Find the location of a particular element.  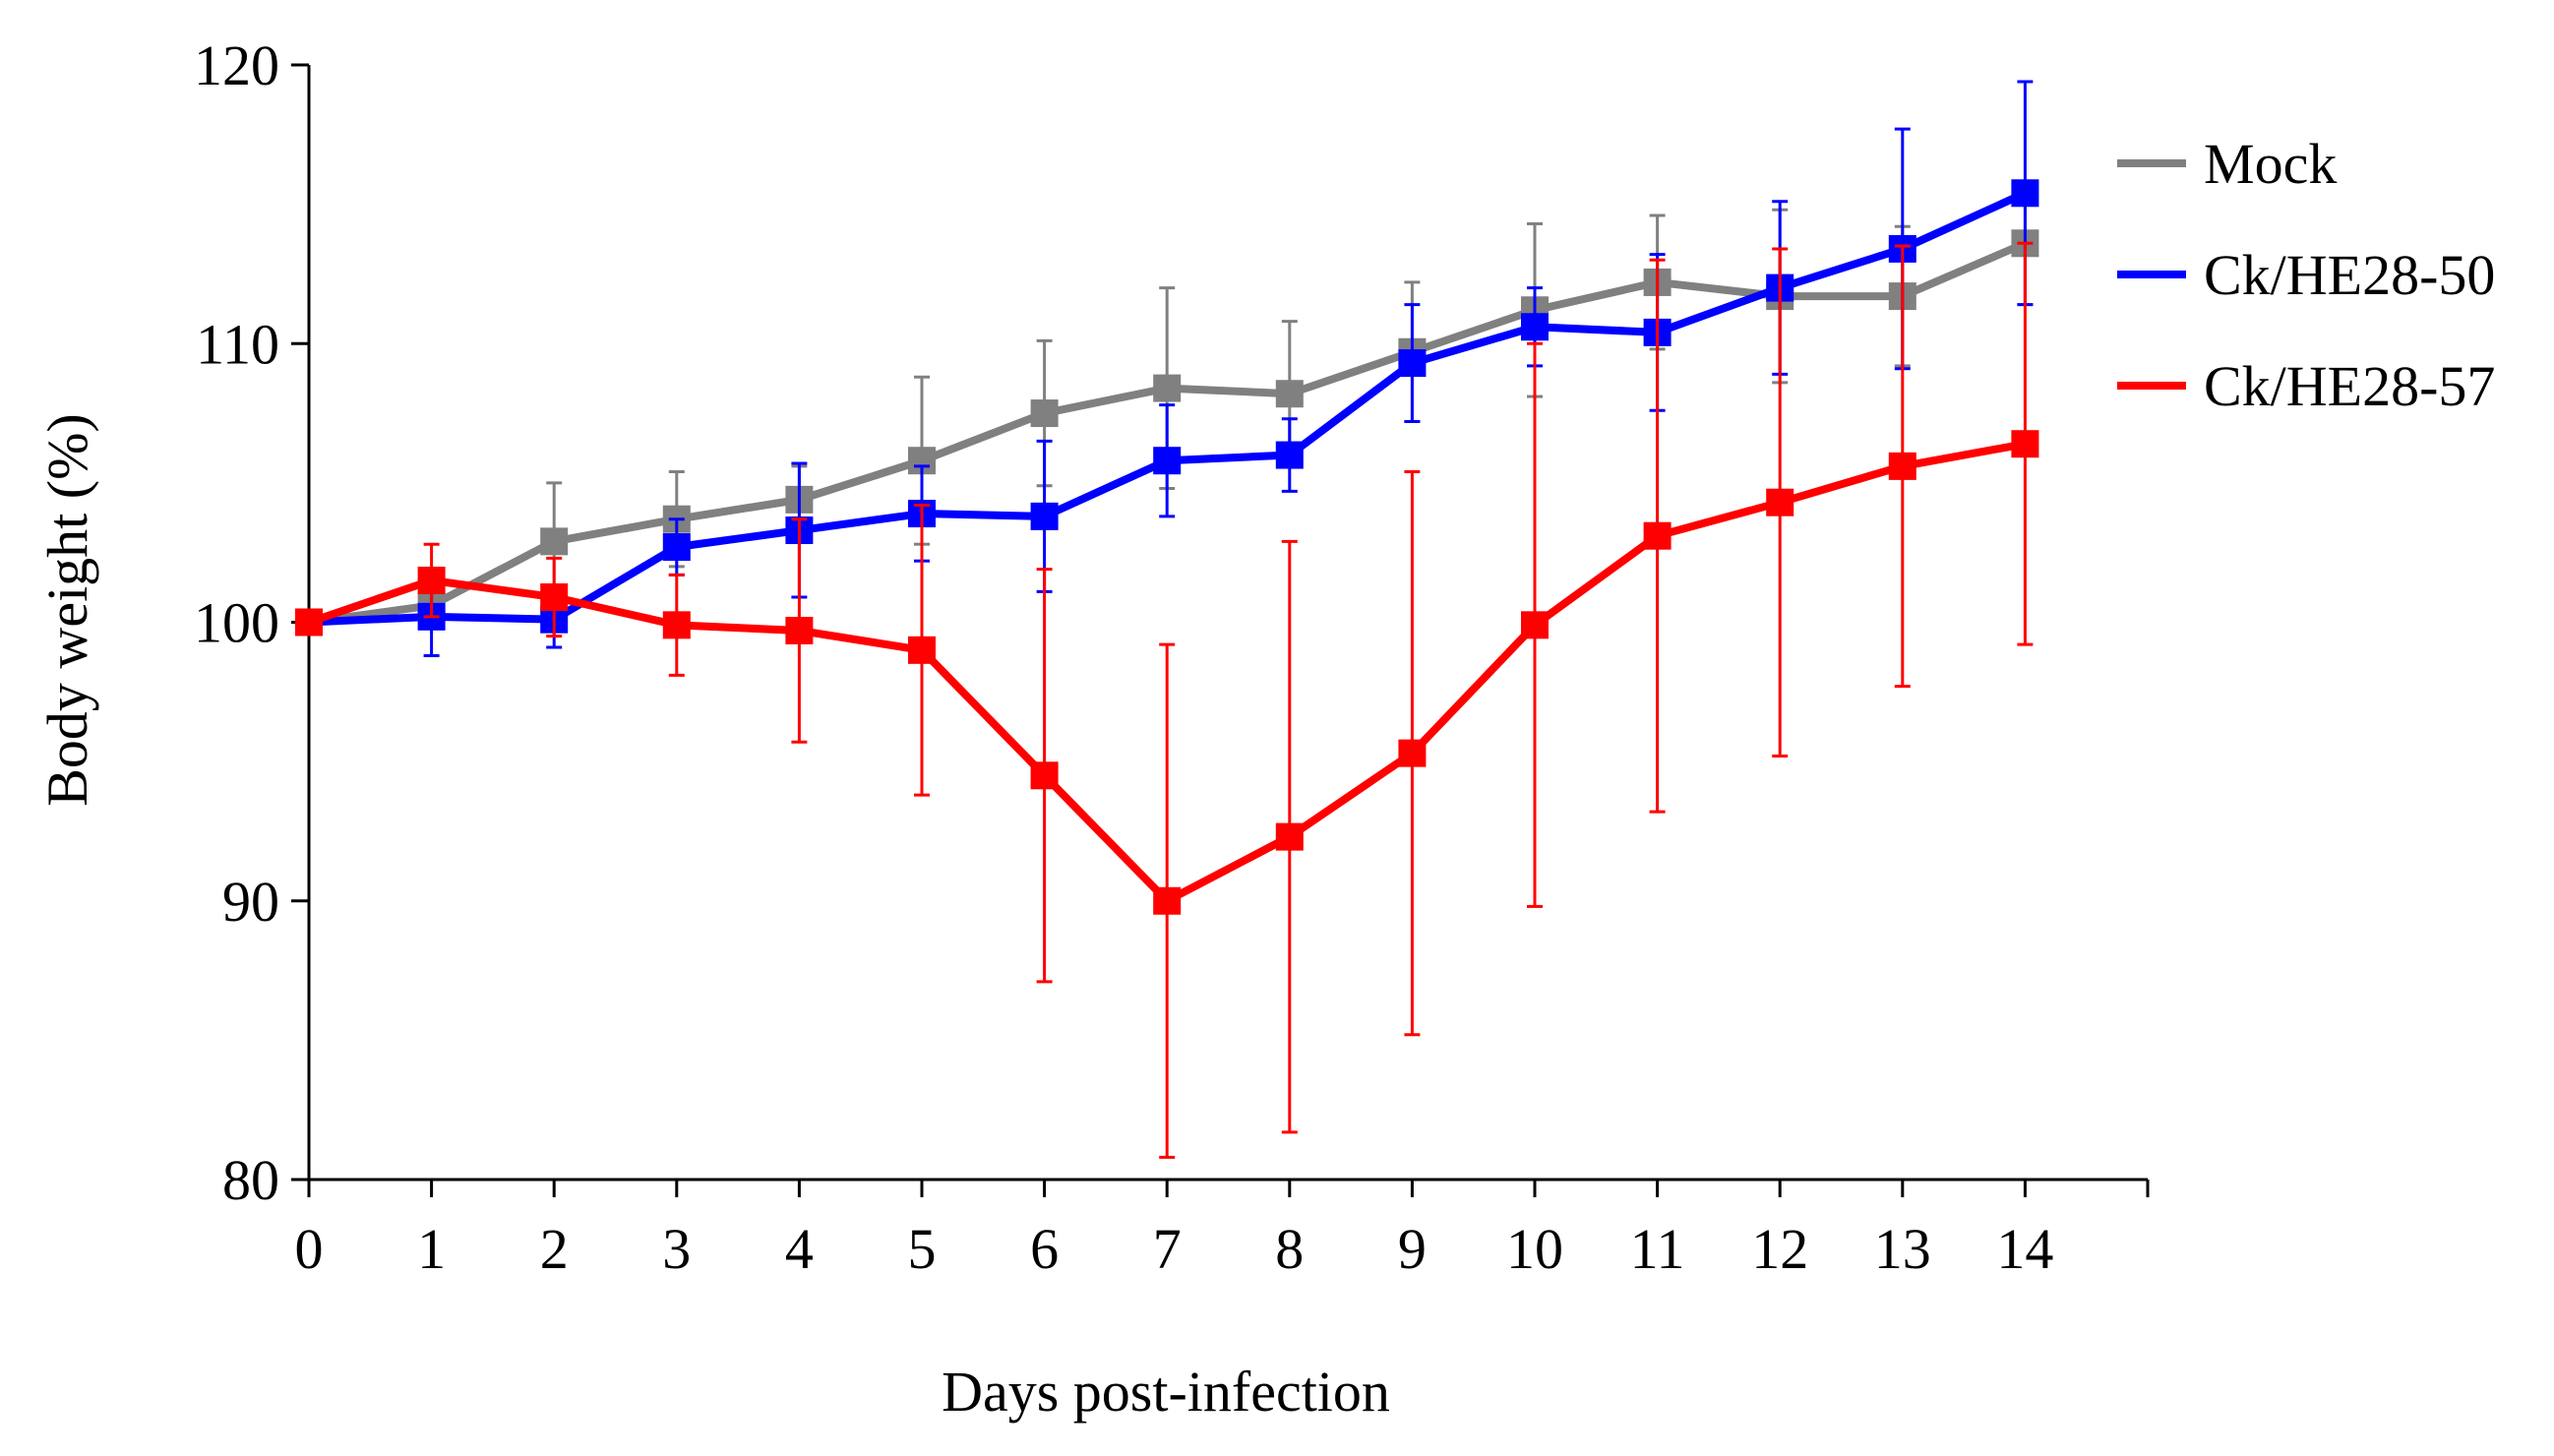

x-tick-label: 4 is located at coordinates (799, 1249).